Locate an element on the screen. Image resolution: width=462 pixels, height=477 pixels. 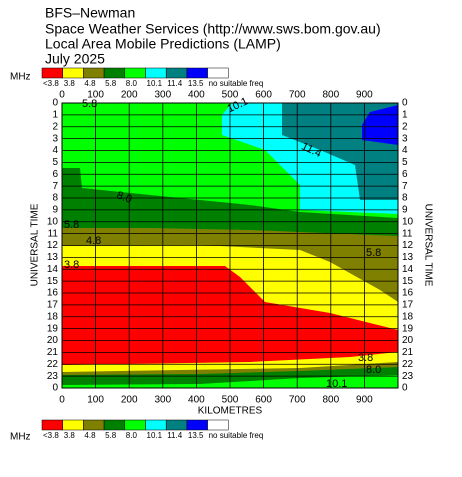
y-tick-label: 2 is located at coordinates (405, 126).